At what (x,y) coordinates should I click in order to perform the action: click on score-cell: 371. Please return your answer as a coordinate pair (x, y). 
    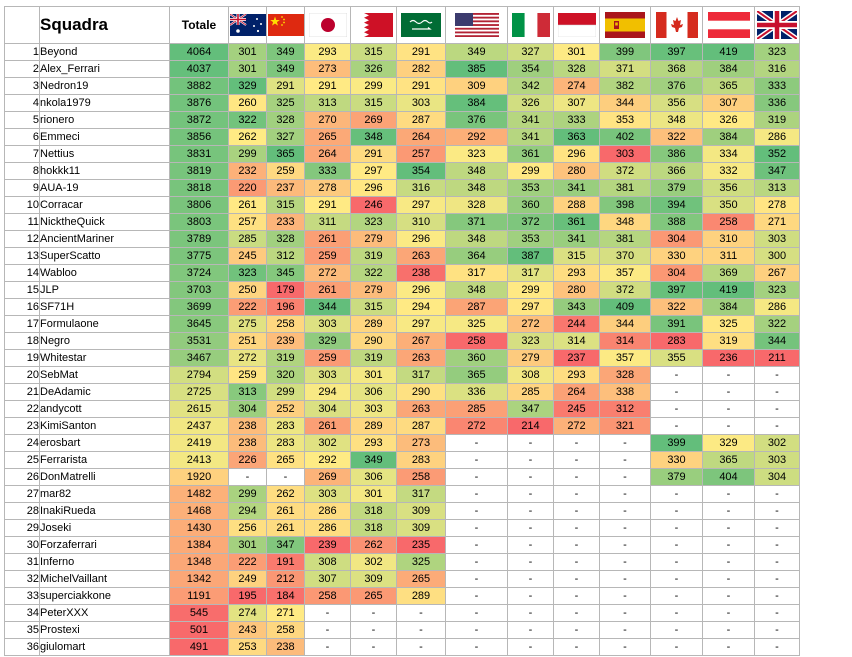
    Looking at the image, I should click on (476, 222).